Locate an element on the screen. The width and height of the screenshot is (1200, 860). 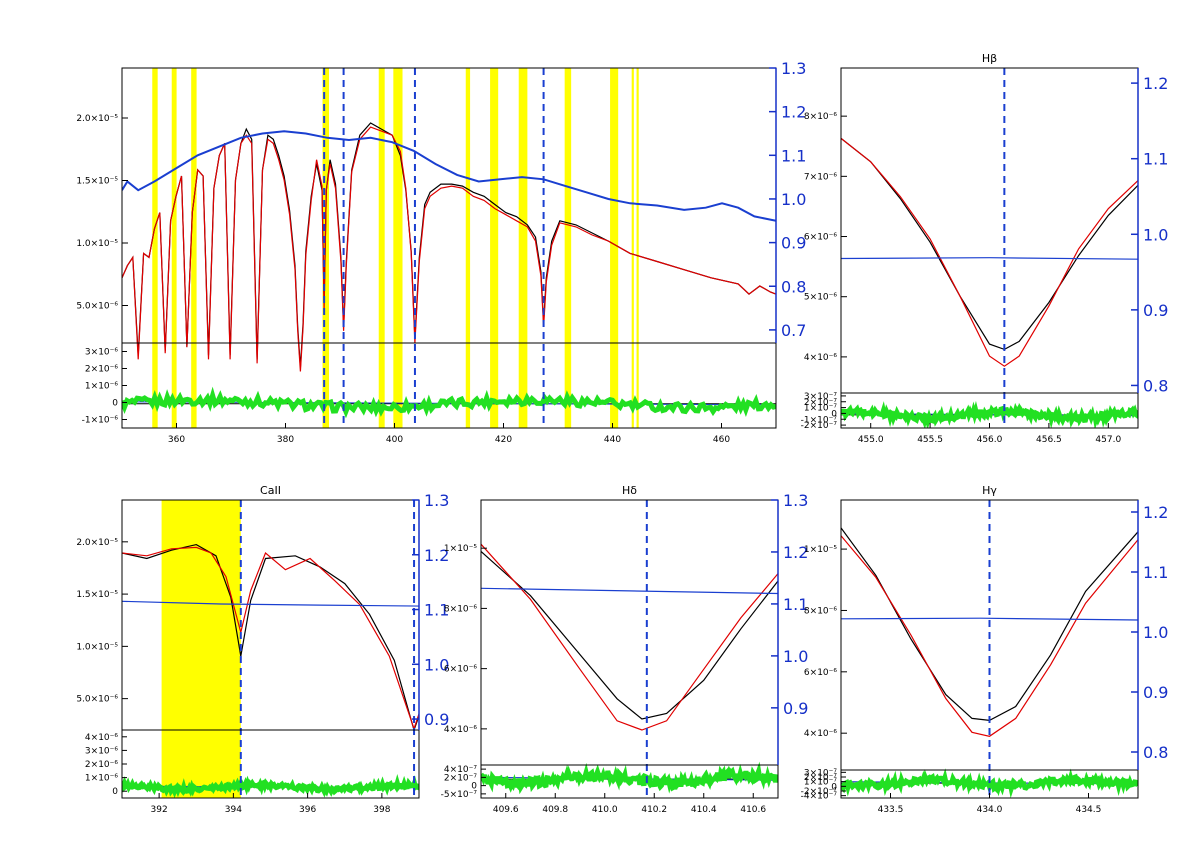
y-tick-label: 5×10⁻⁶ is located at coordinates (820, 298).